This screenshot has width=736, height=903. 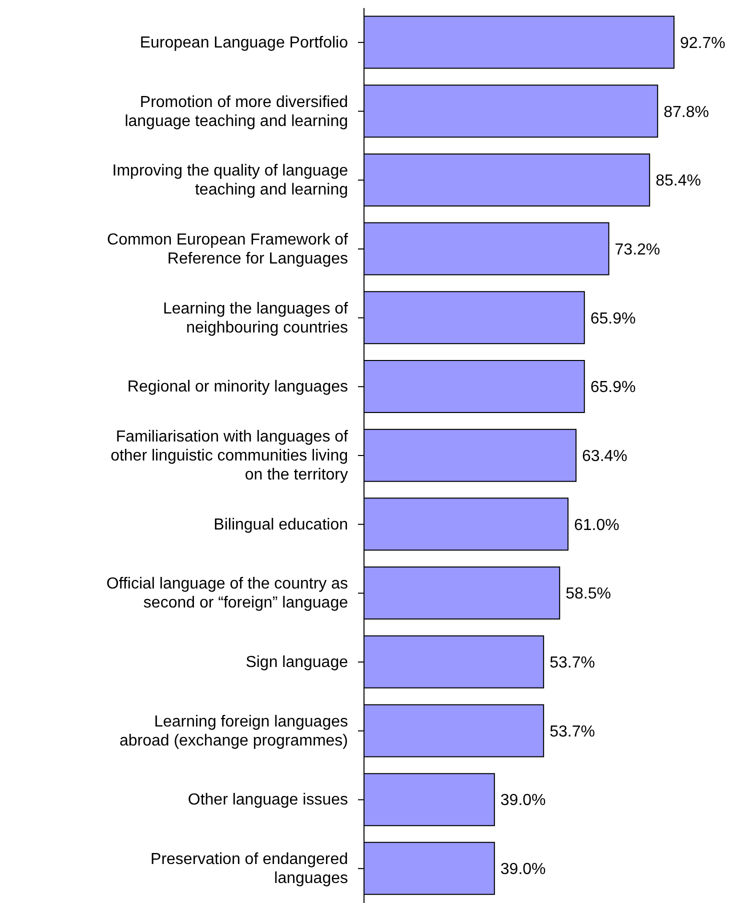 What do you see at coordinates (236, 112) in the screenshot?
I see `y-tick-label: Promotion of more diversified language teaching and learning` at bounding box center [236, 112].